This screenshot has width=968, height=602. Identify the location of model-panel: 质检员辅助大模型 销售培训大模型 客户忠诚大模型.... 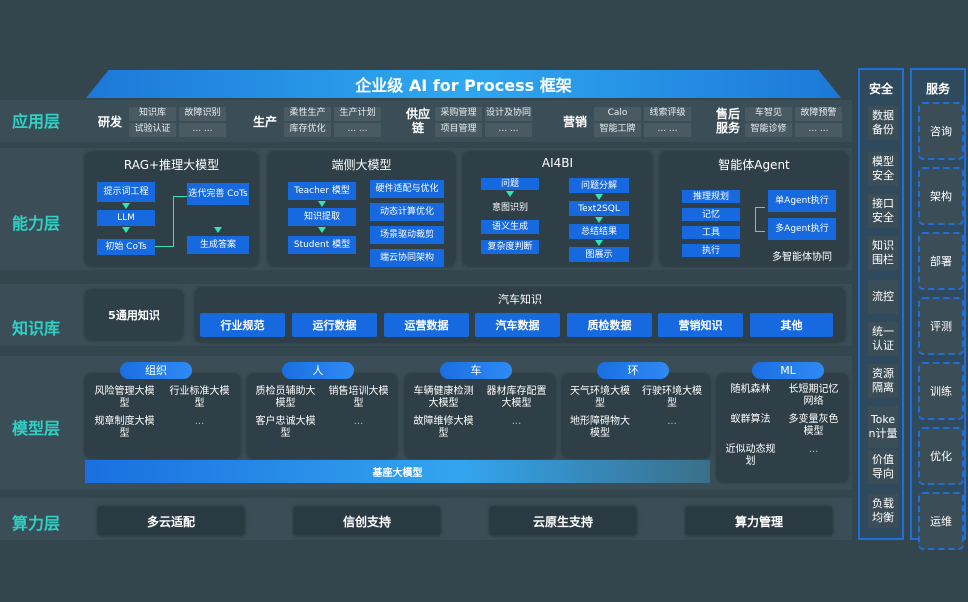
(322, 416).